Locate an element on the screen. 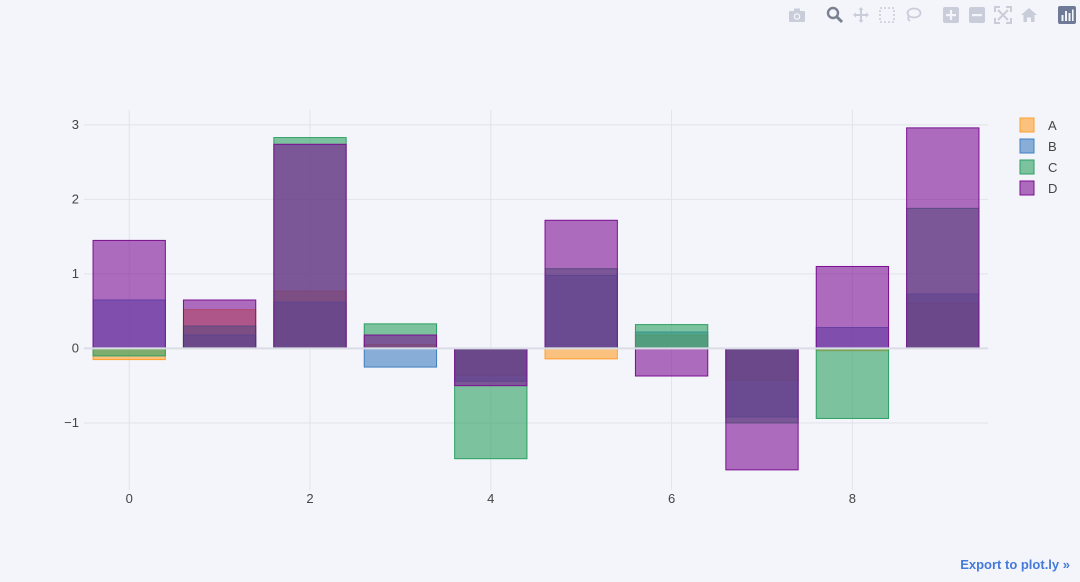  legend-label: D is located at coordinates (1052, 188).